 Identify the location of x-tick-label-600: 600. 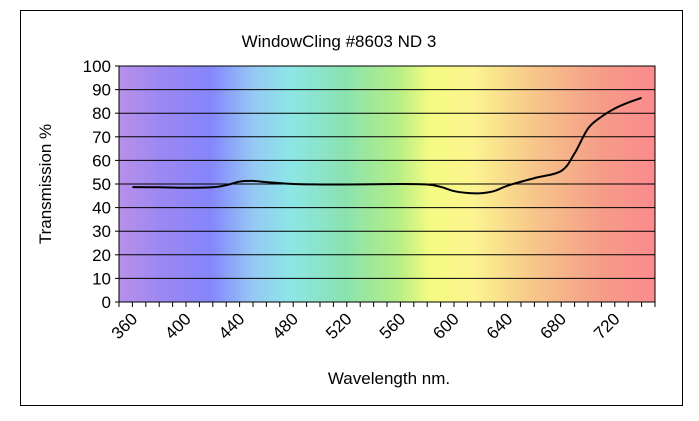
(445, 325).